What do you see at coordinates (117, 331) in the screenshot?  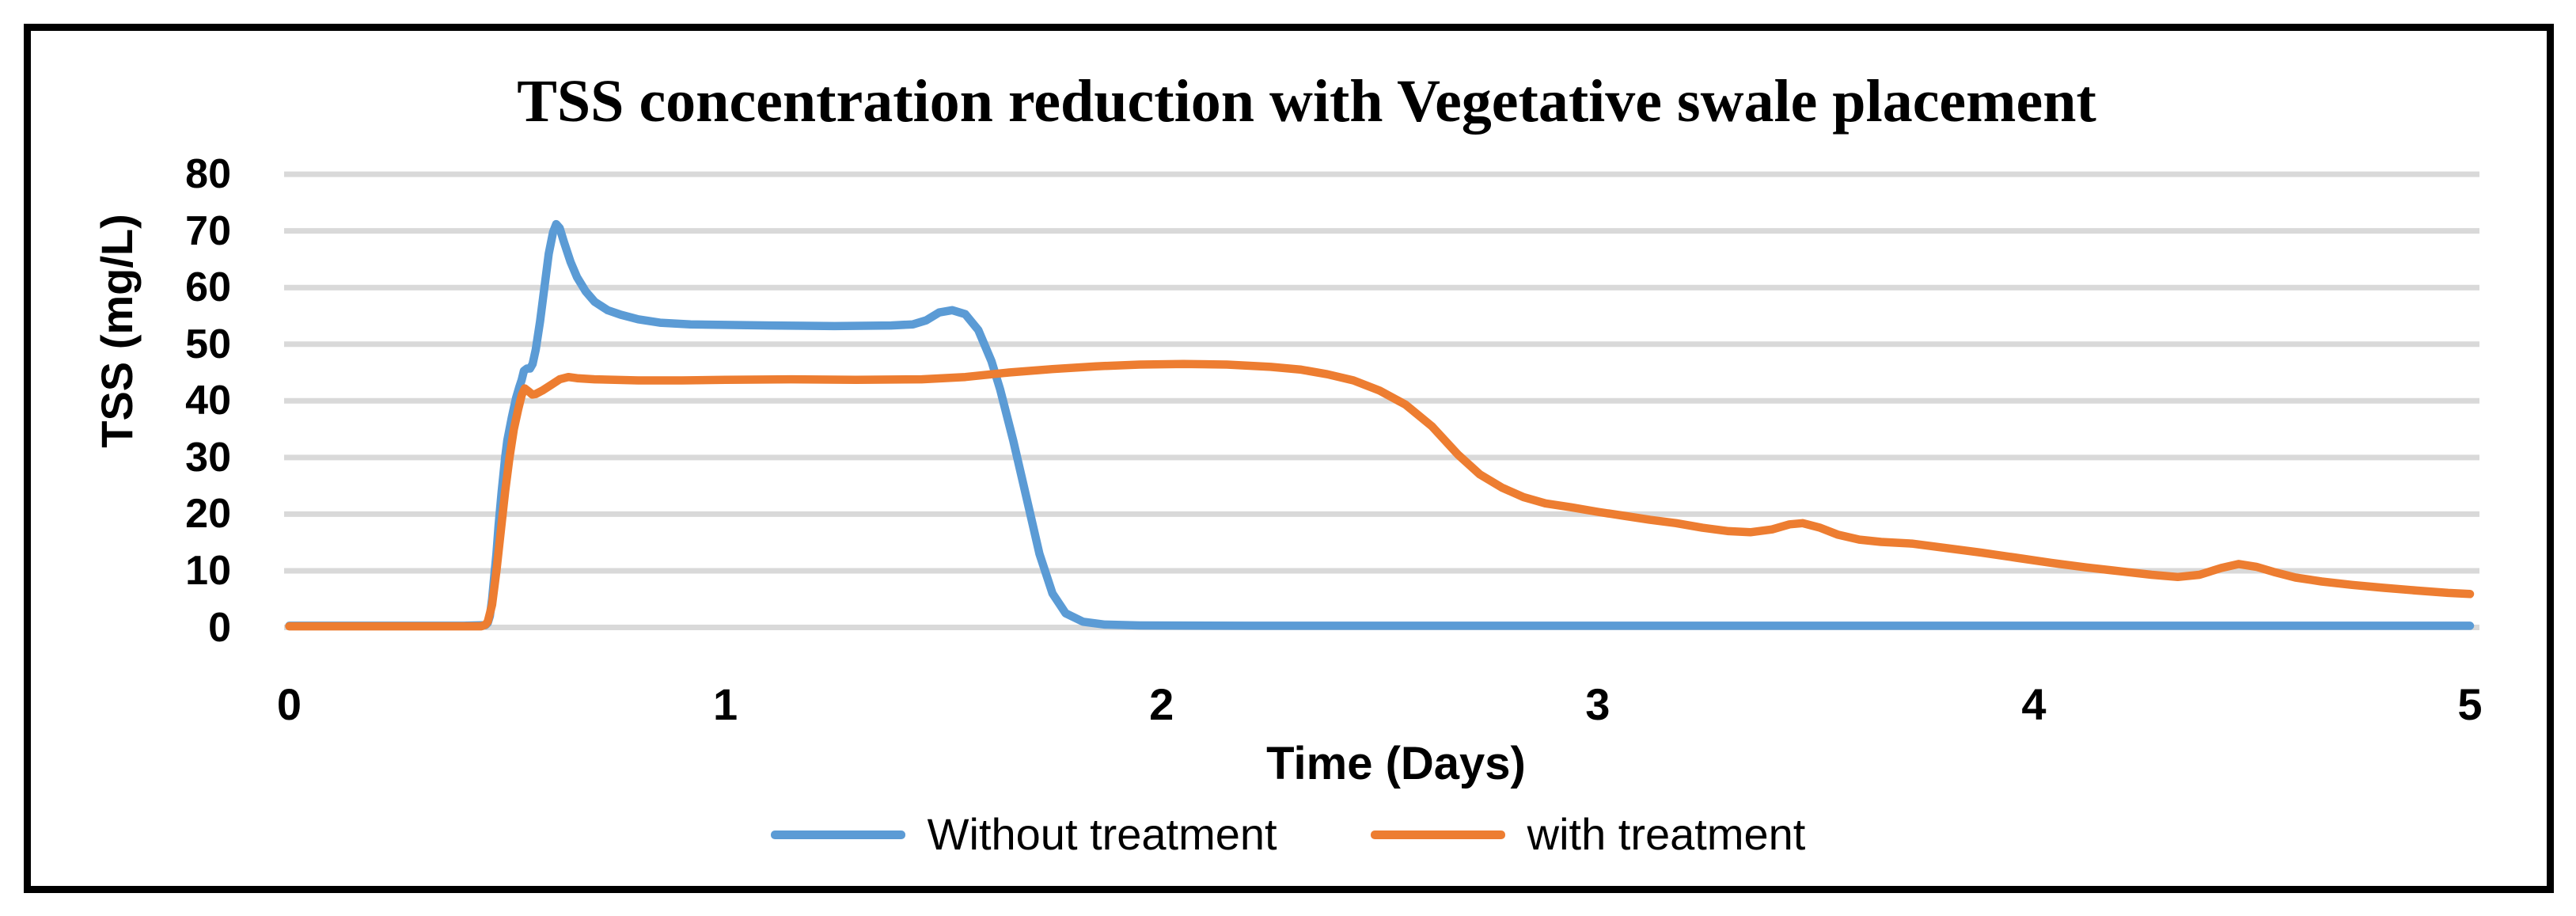 I see `y-axis-title: TSS (mg/L)` at bounding box center [117, 331].